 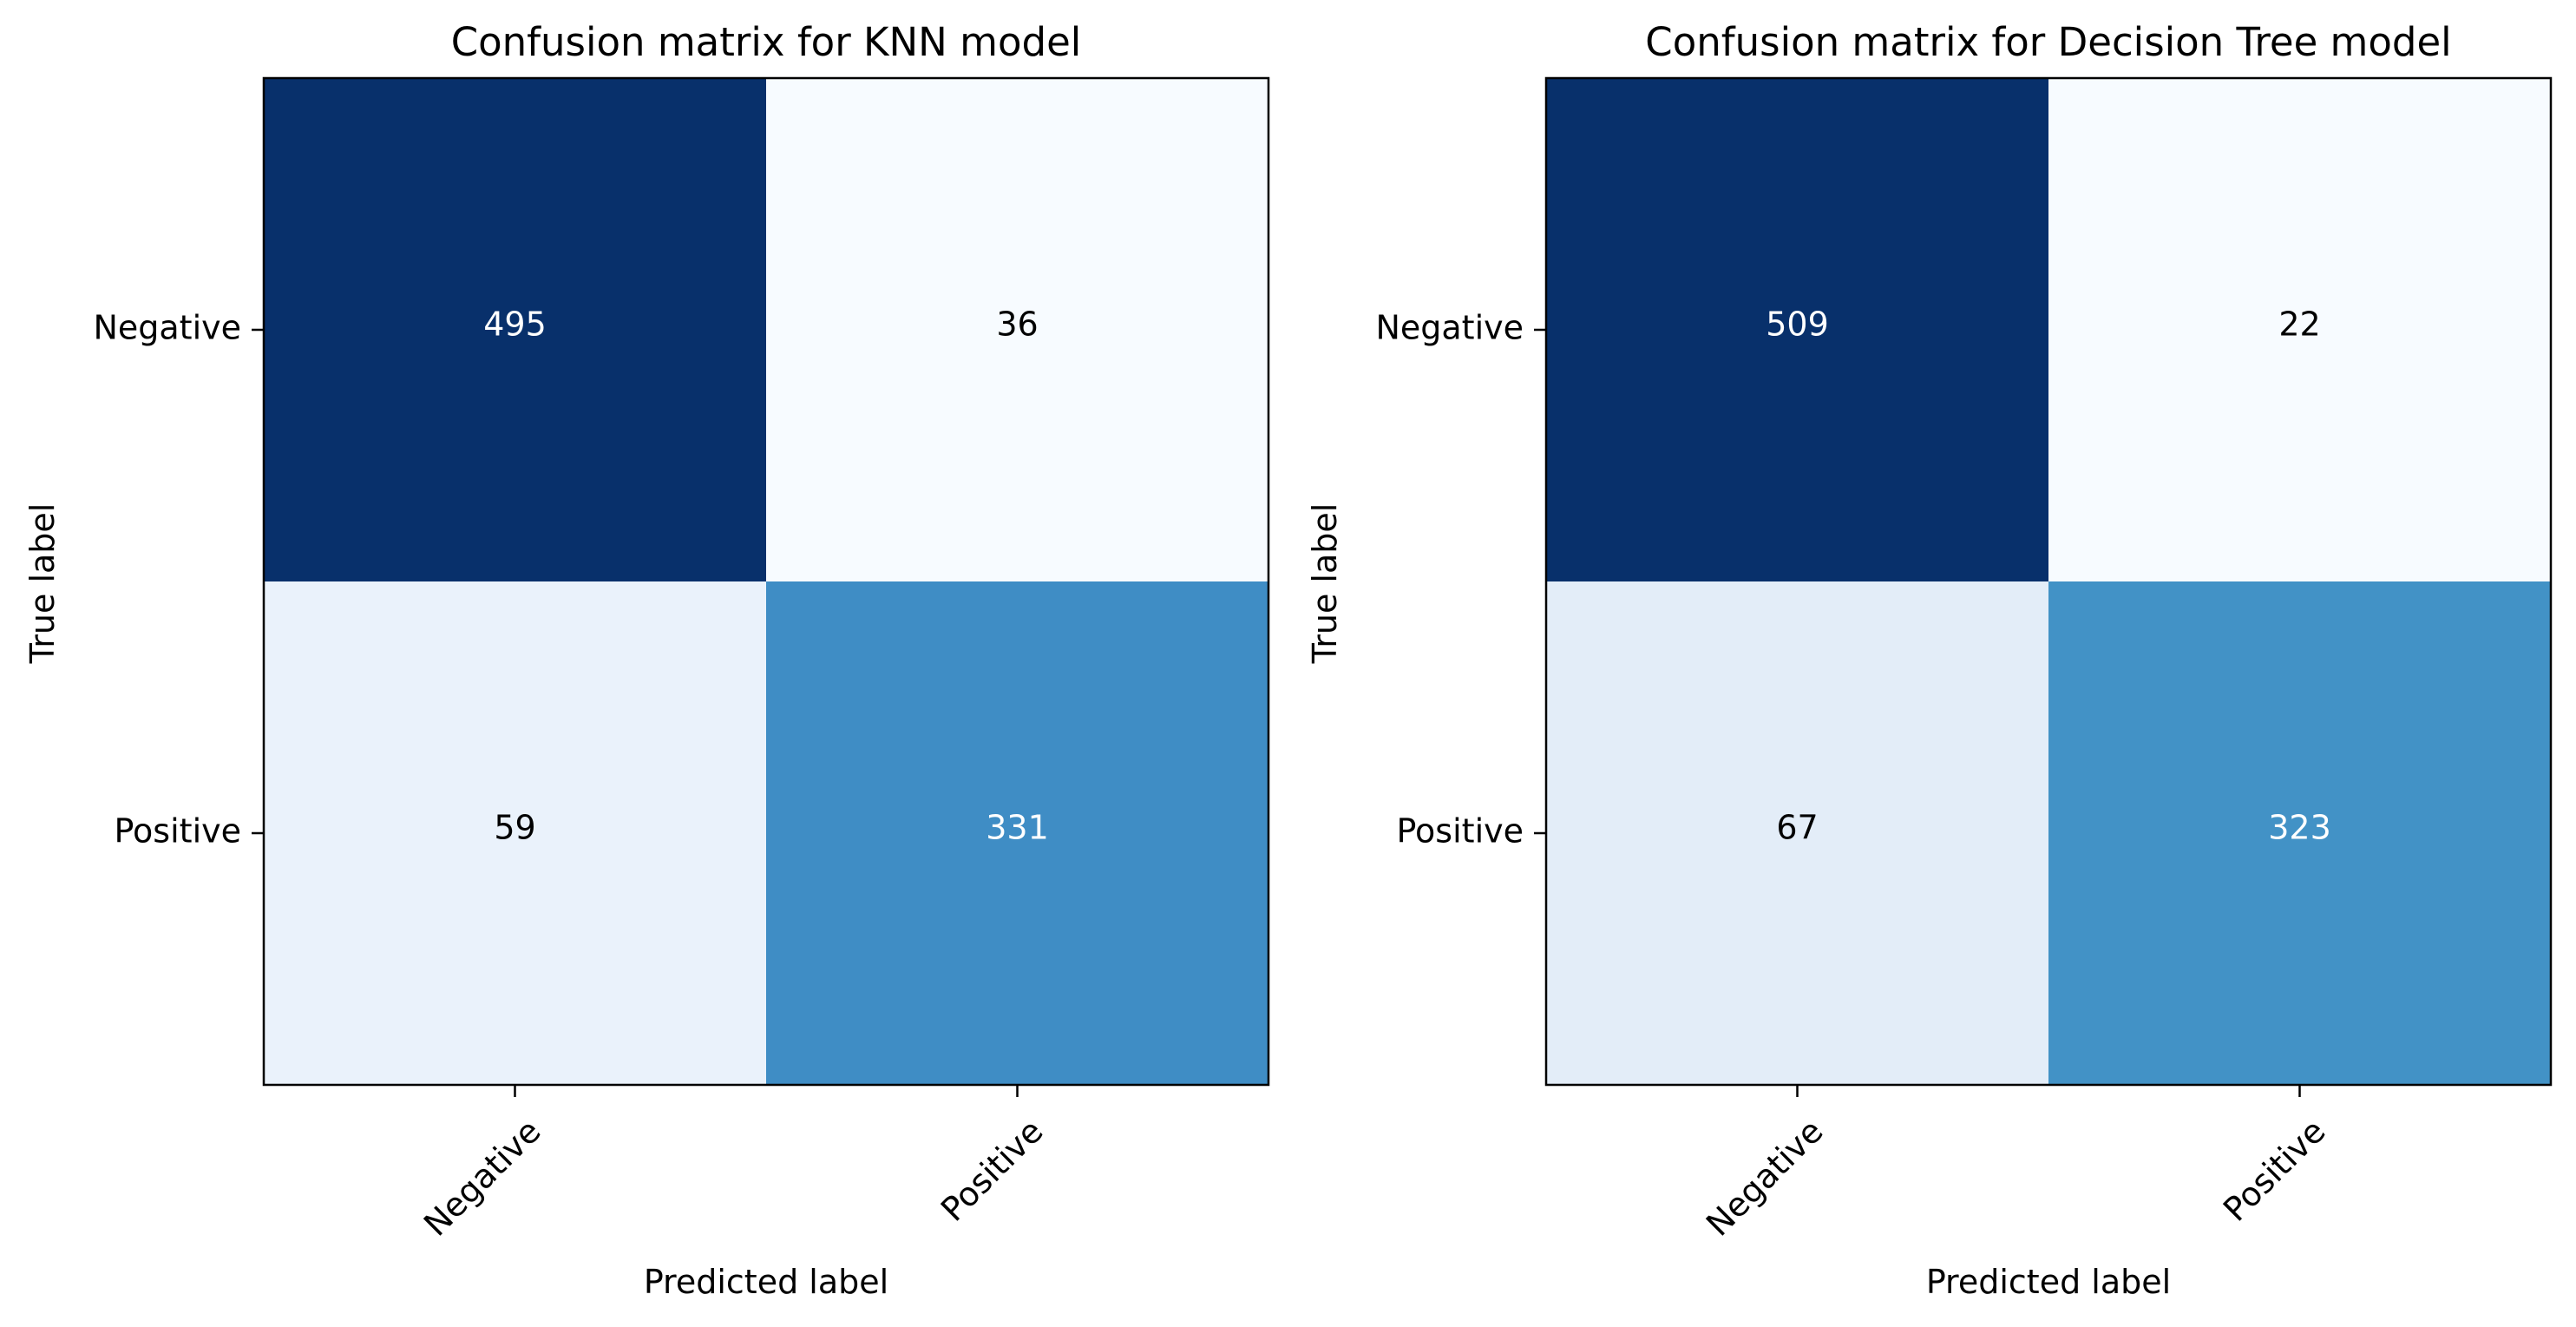 What do you see at coordinates (1017, 324) in the screenshot?
I see `cell-value-label: 36` at bounding box center [1017, 324].